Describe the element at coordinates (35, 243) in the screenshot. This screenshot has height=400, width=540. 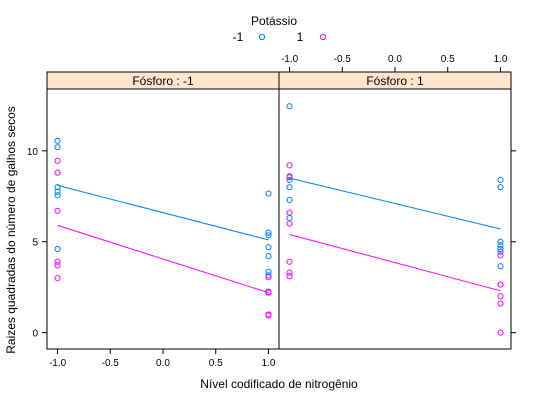
I see `y-tick-label: 5` at that location.